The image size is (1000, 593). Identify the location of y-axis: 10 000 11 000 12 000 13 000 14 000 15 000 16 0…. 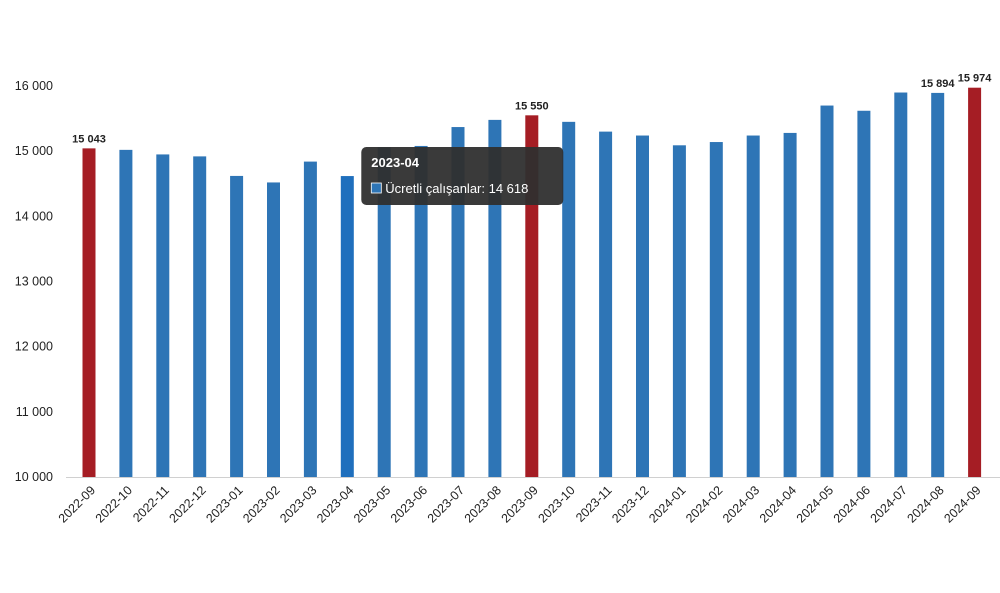
(34, 281).